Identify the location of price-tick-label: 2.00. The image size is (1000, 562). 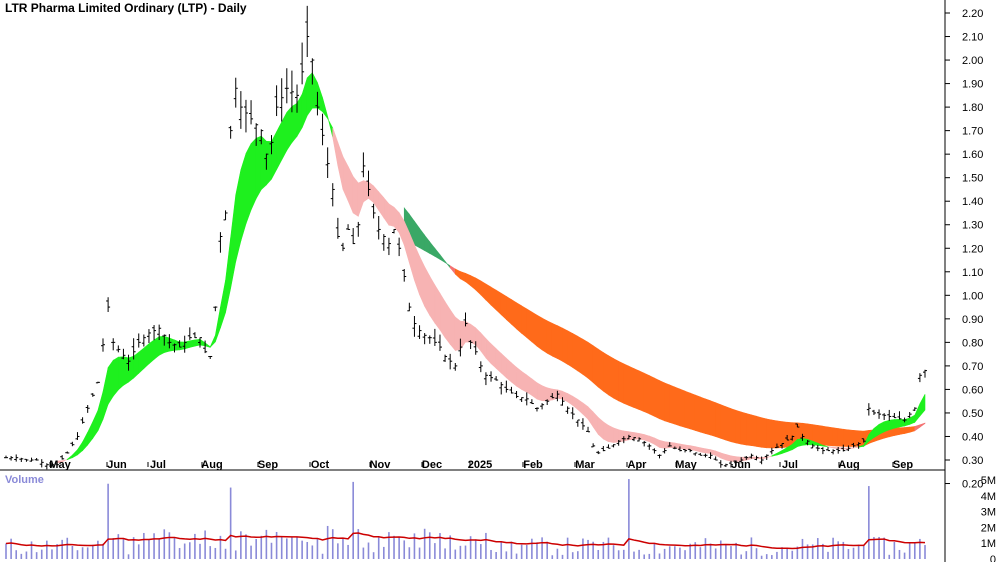
(972, 61).